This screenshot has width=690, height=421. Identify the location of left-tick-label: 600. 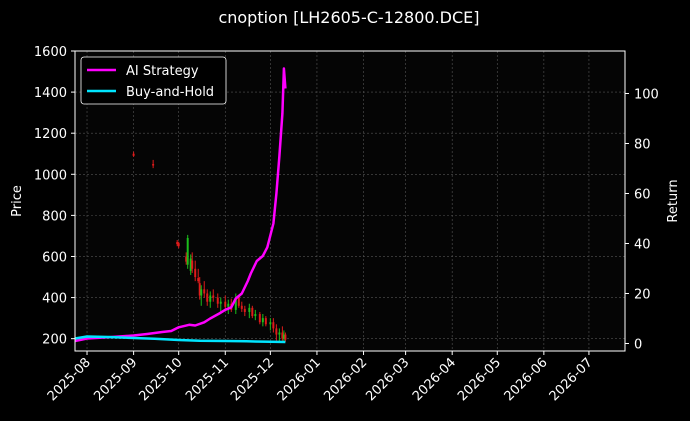
(54, 257).